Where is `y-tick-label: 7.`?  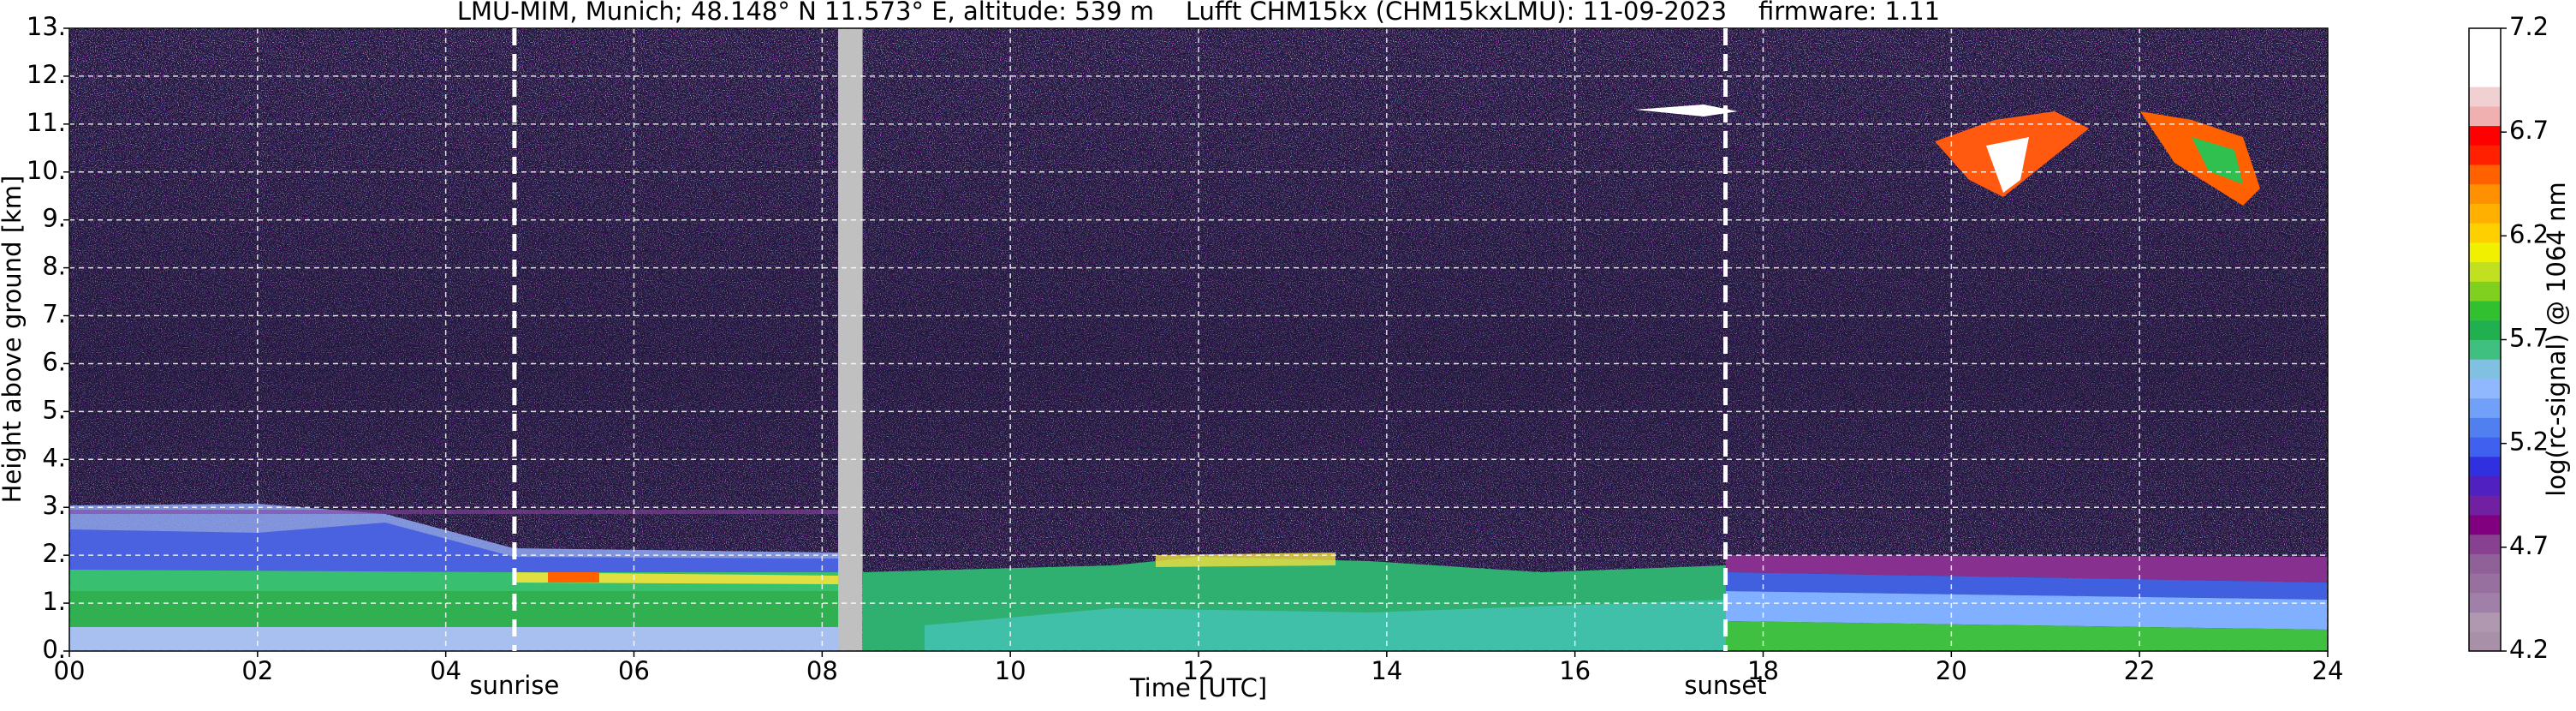 y-tick-label: 7. is located at coordinates (54, 314).